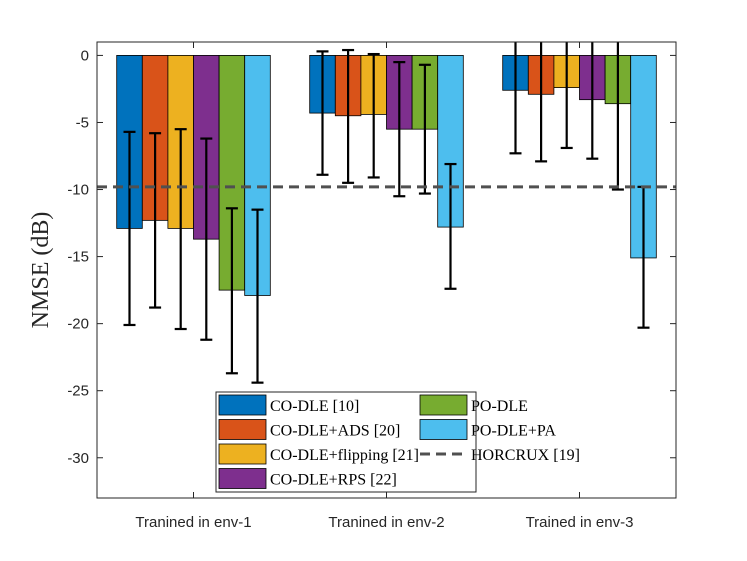 The width and height of the screenshot is (747, 561). Describe the element at coordinates (513, 431) in the screenshot. I see `legend-label: PO-DLE+PA` at that location.